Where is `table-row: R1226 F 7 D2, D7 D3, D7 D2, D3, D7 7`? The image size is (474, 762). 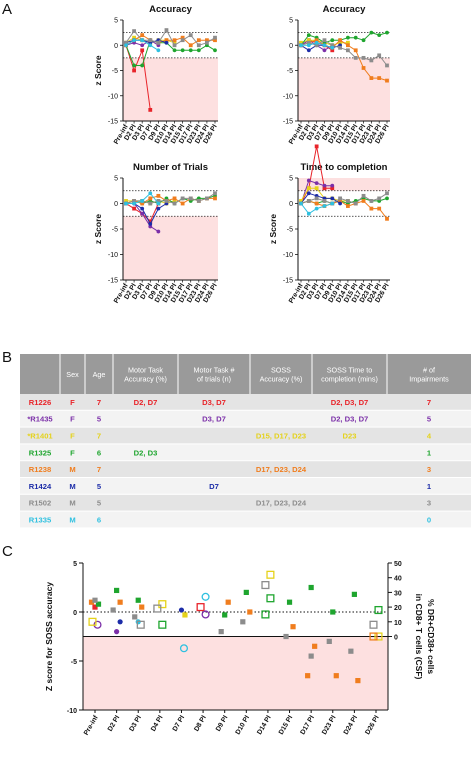 table-row: R1226 F 7 D2, D7 D3, D7 D2, D3, D7 7 is located at coordinates (245, 402).